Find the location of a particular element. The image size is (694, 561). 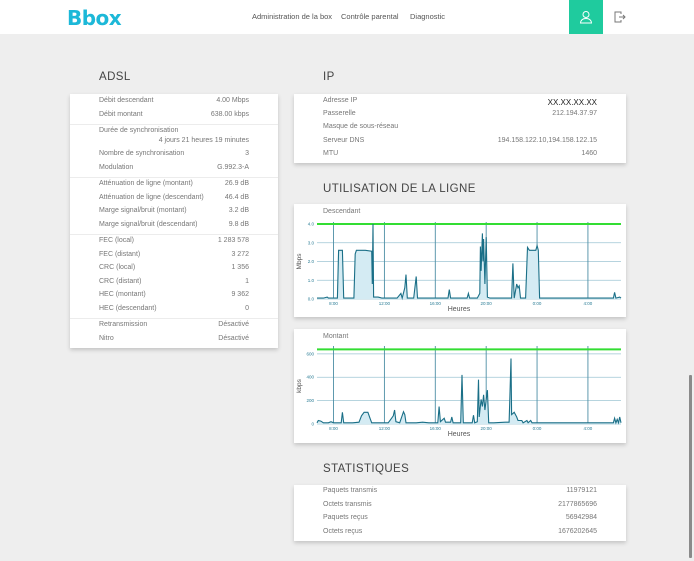

user-button is located at coordinates (586, 17).